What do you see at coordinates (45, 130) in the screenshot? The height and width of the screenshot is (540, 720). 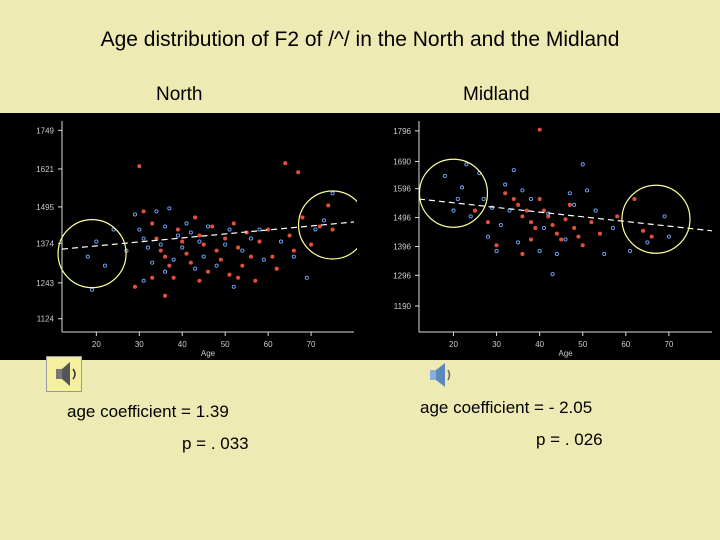 I see `y-tick-label: 1749` at bounding box center [45, 130].